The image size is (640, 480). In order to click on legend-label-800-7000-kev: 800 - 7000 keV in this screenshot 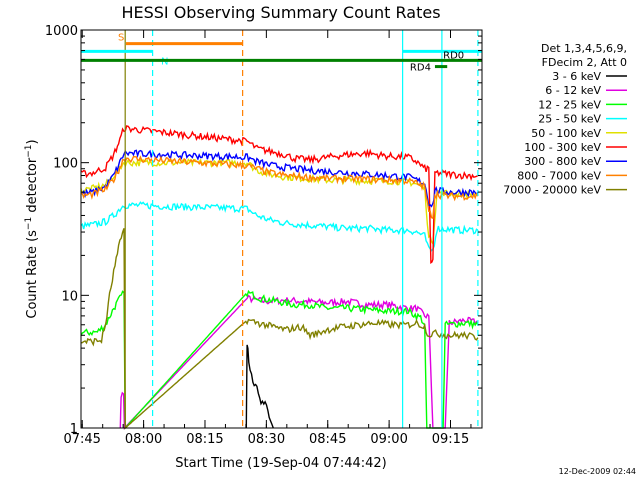, I will do `click(559, 175)`.